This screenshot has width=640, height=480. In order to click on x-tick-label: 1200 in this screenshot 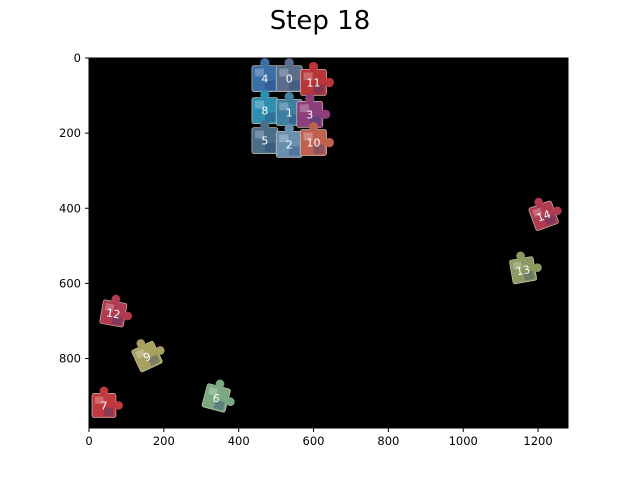, I will do `click(537, 441)`.